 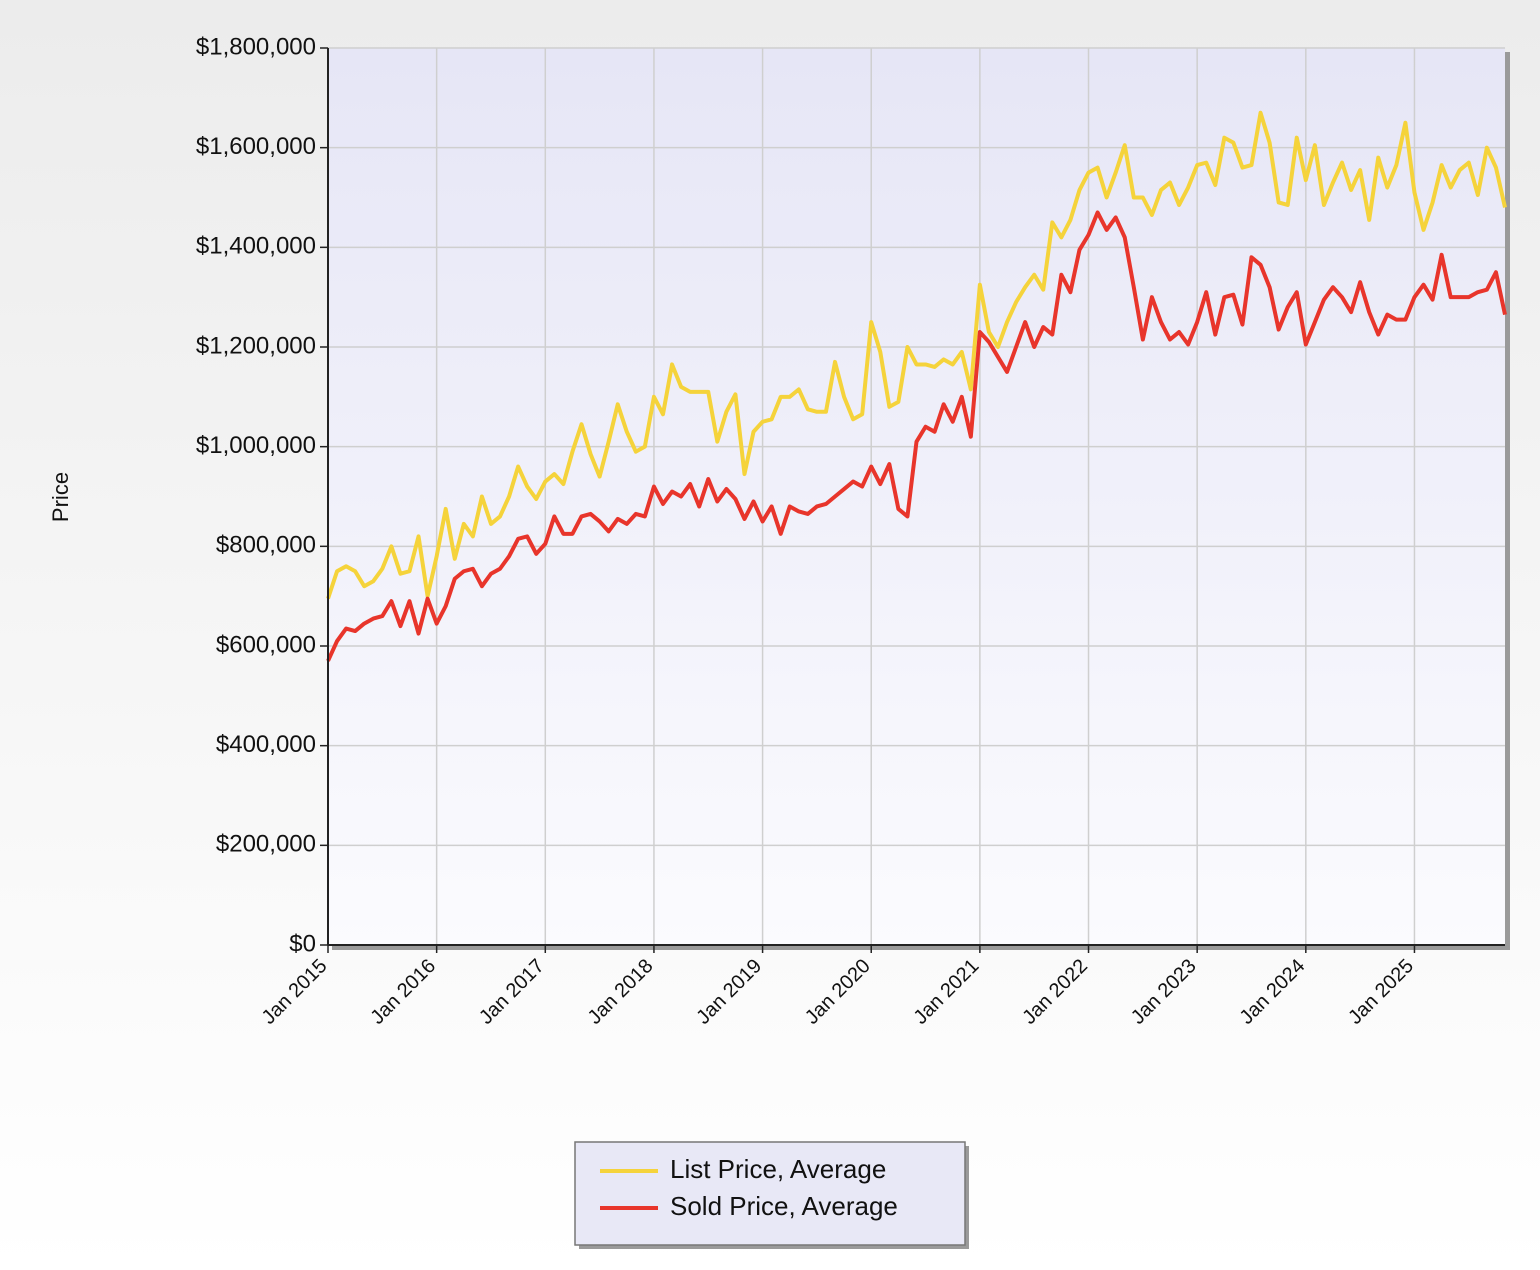 What do you see at coordinates (778, 1169) in the screenshot?
I see `legend-label: List Price, Average` at bounding box center [778, 1169].